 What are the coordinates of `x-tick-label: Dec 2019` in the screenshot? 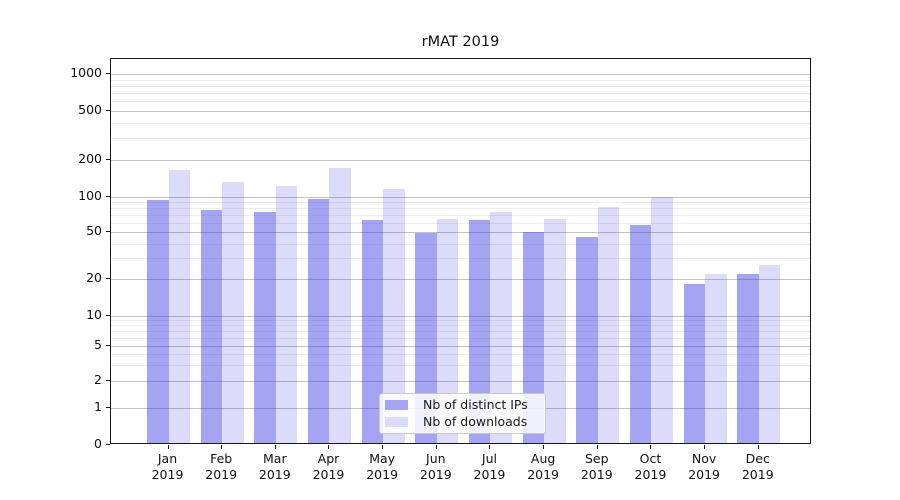 It's located at (758, 467).